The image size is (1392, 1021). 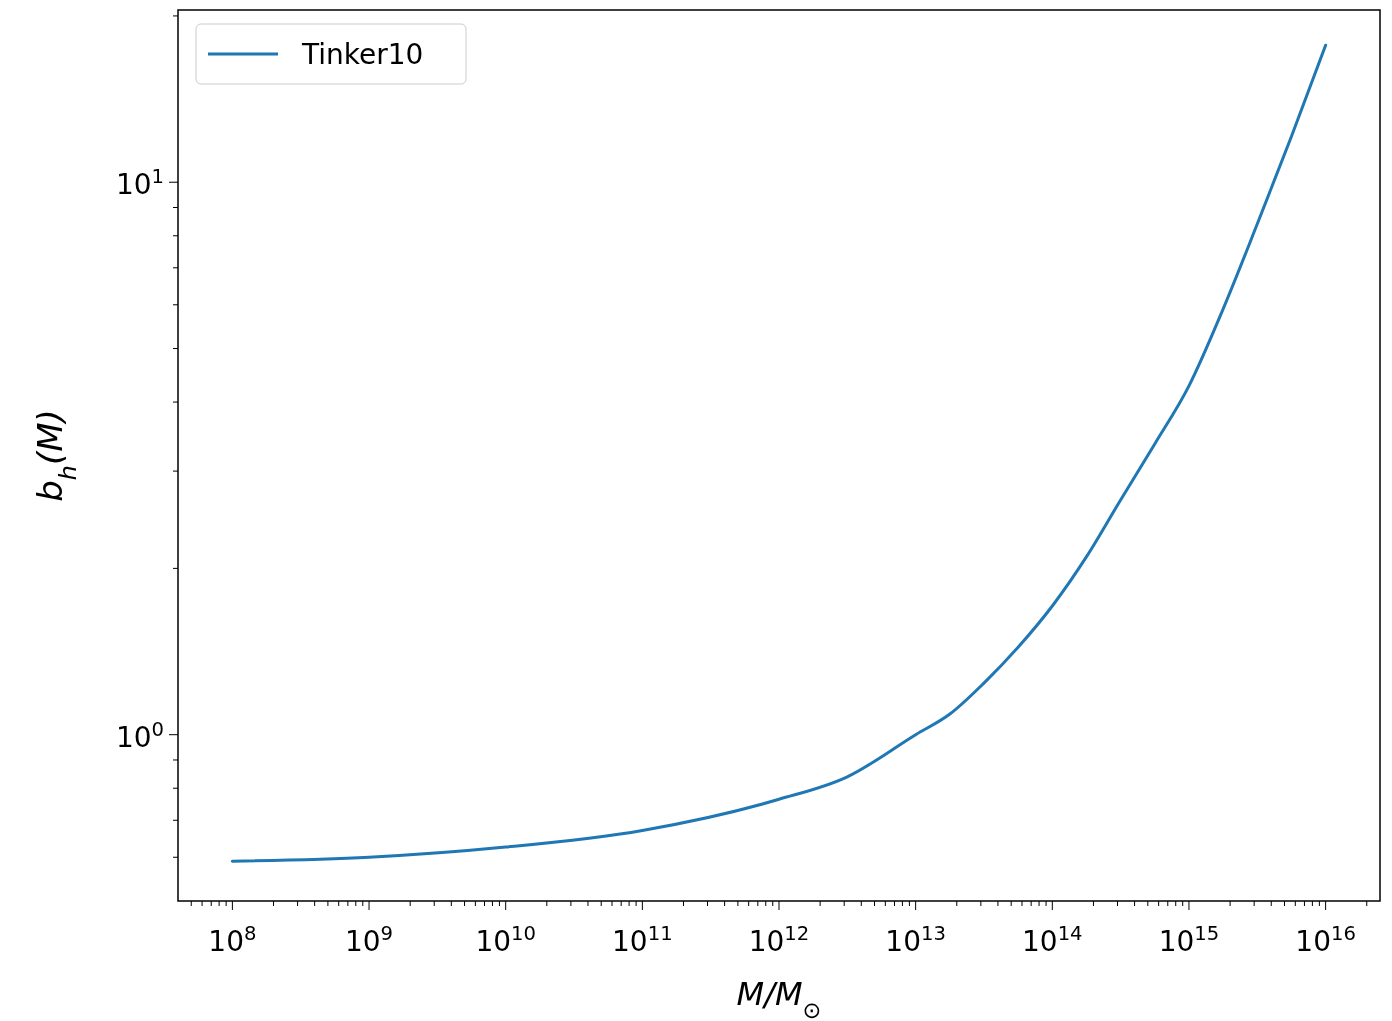 What do you see at coordinates (139, 735) in the screenshot?
I see `y-tick-label: 10$^{0}$` at bounding box center [139, 735].